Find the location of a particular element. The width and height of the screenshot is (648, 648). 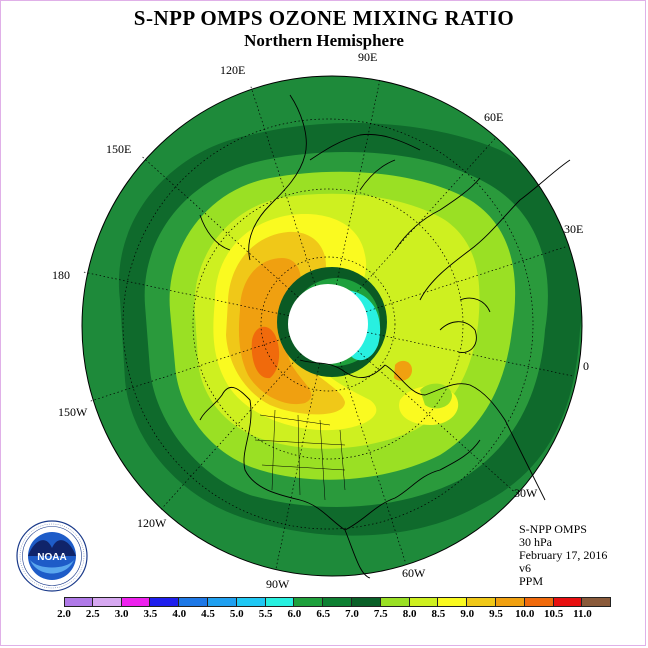

colorbar-tick-label: 10.0 is located at coordinates (525, 614).